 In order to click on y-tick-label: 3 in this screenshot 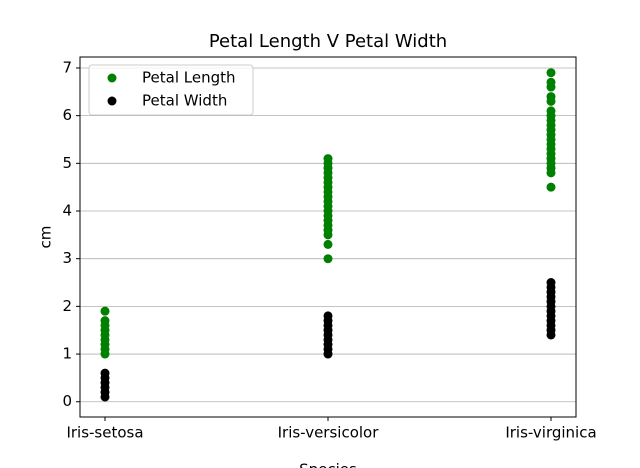, I will do `click(67, 258)`.